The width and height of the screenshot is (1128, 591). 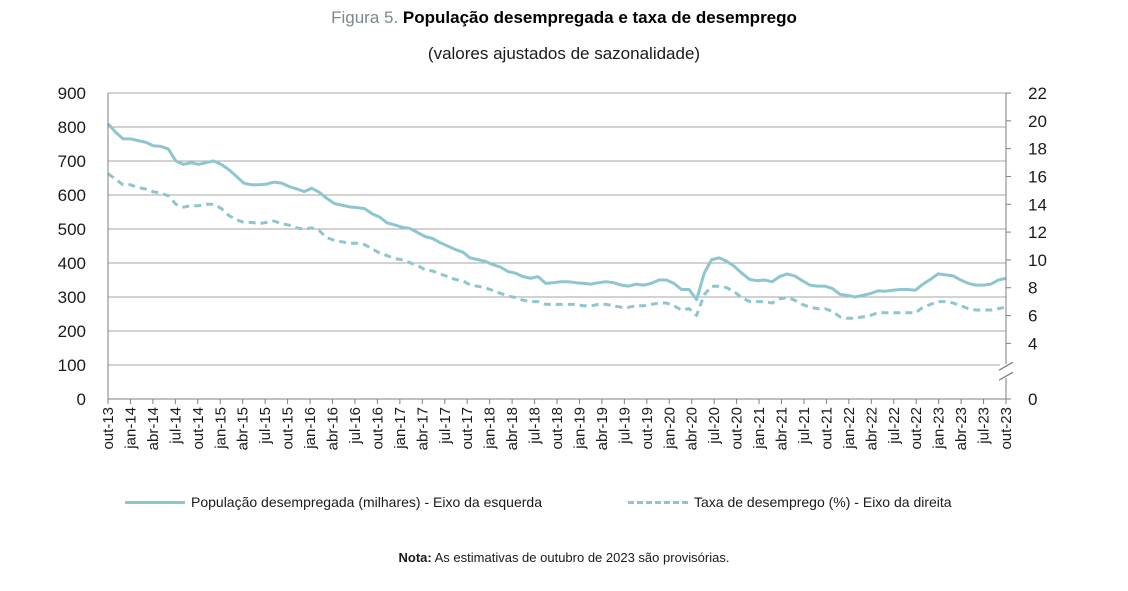 What do you see at coordinates (377, 428) in the screenshot?
I see `x-tick-label: out-16` at bounding box center [377, 428].